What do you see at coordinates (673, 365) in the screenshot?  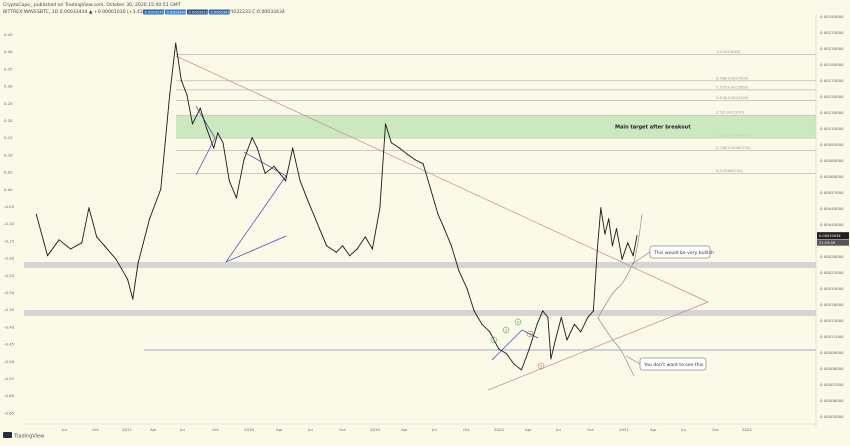 I see `bearish-callout-text: You don't want to see this` at bounding box center [673, 365].